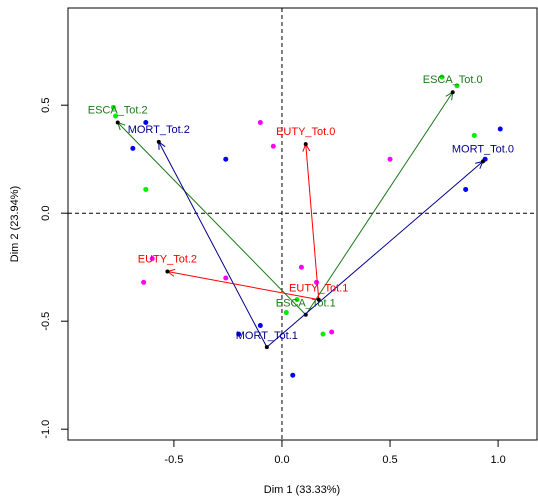  What do you see at coordinates (281, 460) in the screenshot?
I see `x-tick-label: 0.0` at bounding box center [281, 460].